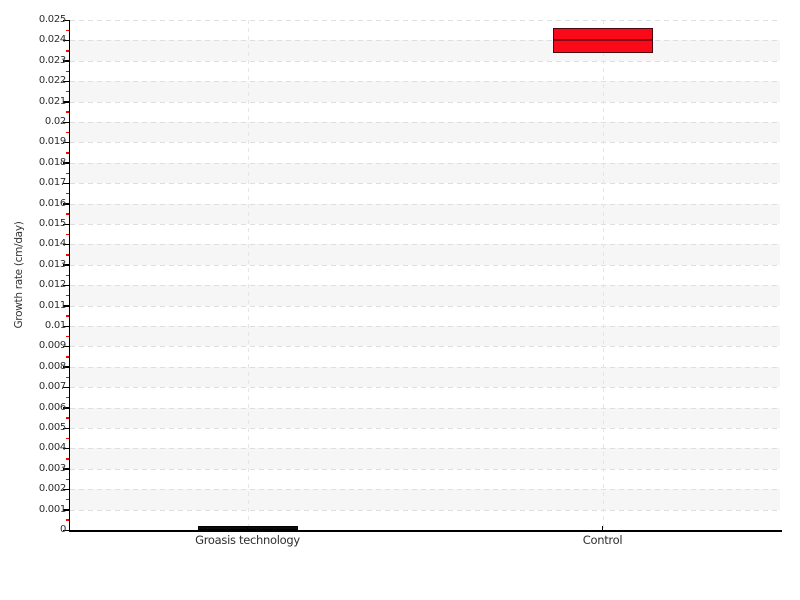 This screenshot has width=800, height=600. Describe the element at coordinates (52, 203) in the screenshot. I see `y-tick-label: 0.016` at that location.